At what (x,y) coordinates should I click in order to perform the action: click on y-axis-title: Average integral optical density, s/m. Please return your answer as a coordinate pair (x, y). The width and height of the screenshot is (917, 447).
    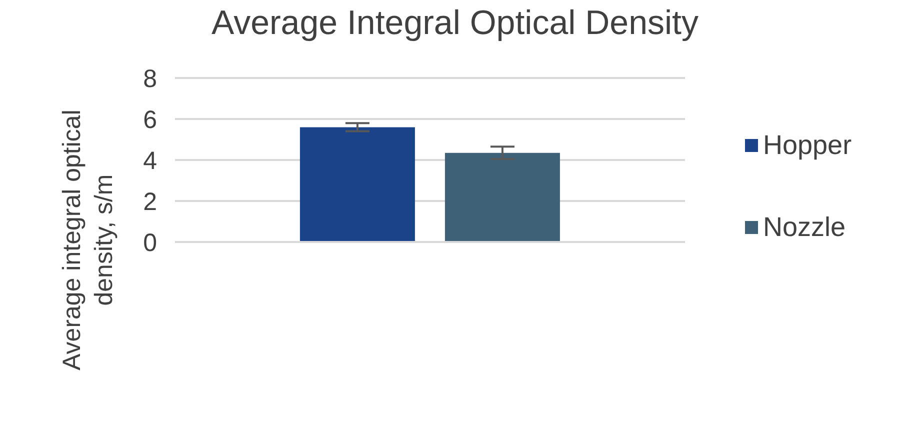
    Looking at the image, I should click on (88, 240).